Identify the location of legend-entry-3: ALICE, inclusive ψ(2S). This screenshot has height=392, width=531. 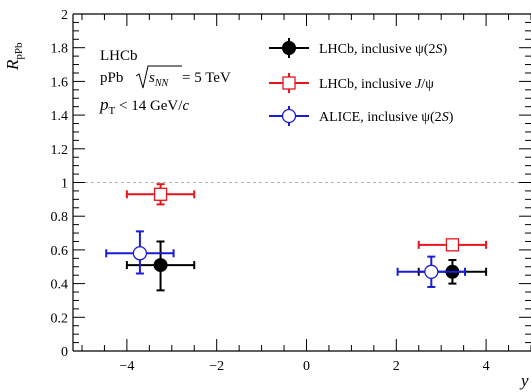
(361, 116).